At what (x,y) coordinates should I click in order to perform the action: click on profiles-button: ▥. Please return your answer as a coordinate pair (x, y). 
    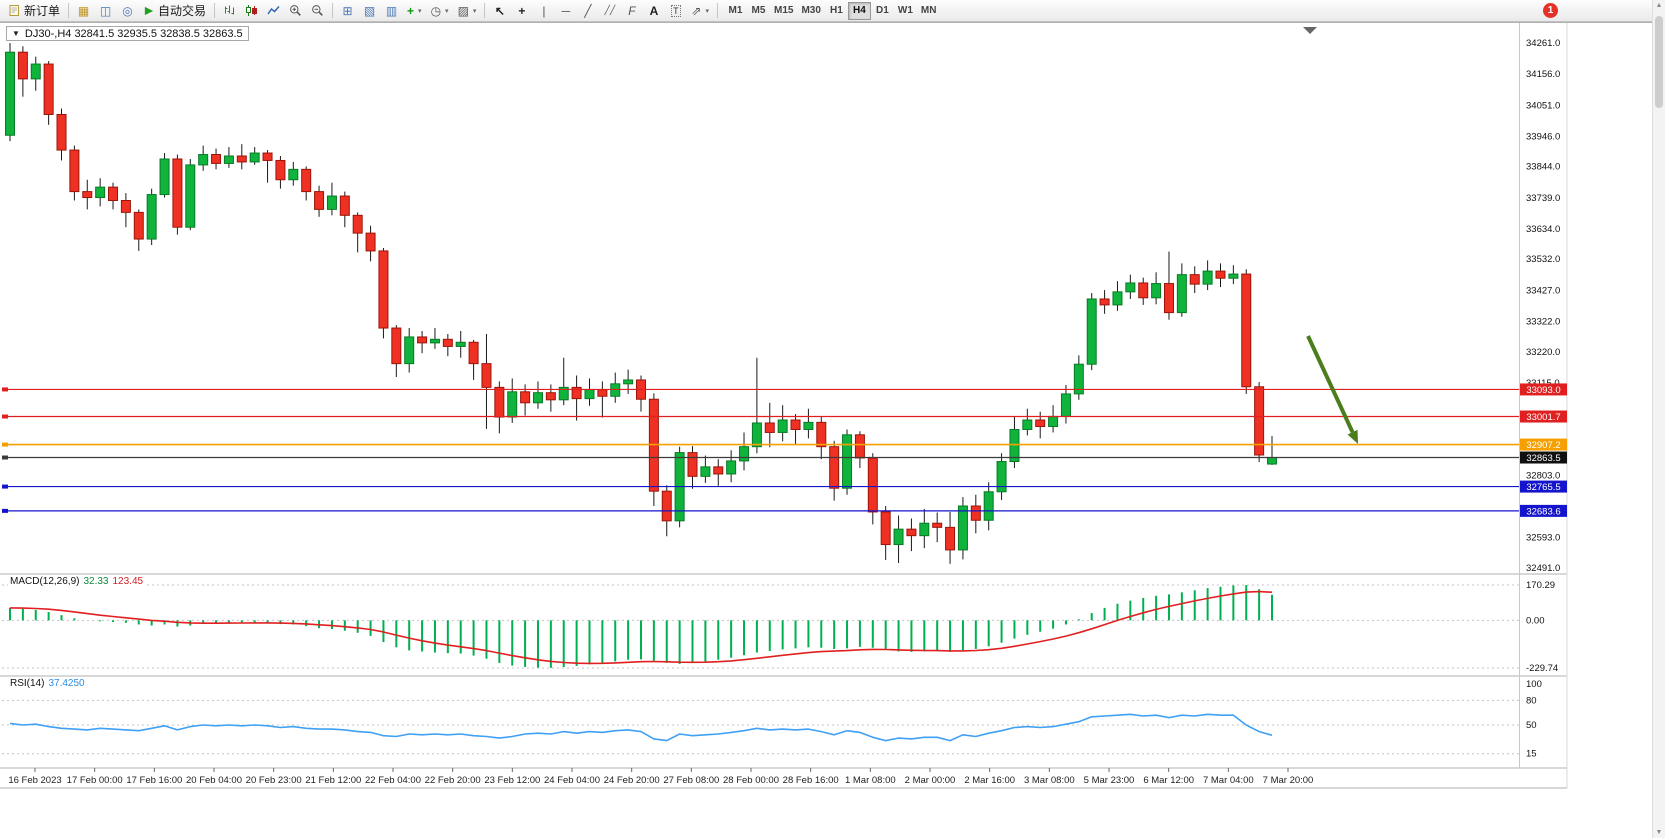
    Looking at the image, I should click on (391, 10).